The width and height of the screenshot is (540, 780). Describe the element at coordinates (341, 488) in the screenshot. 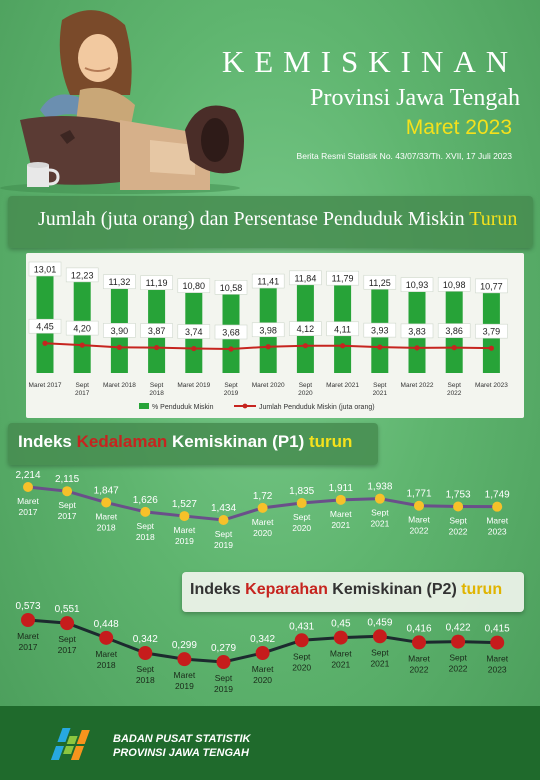

I see `value-label: 1,911` at that location.